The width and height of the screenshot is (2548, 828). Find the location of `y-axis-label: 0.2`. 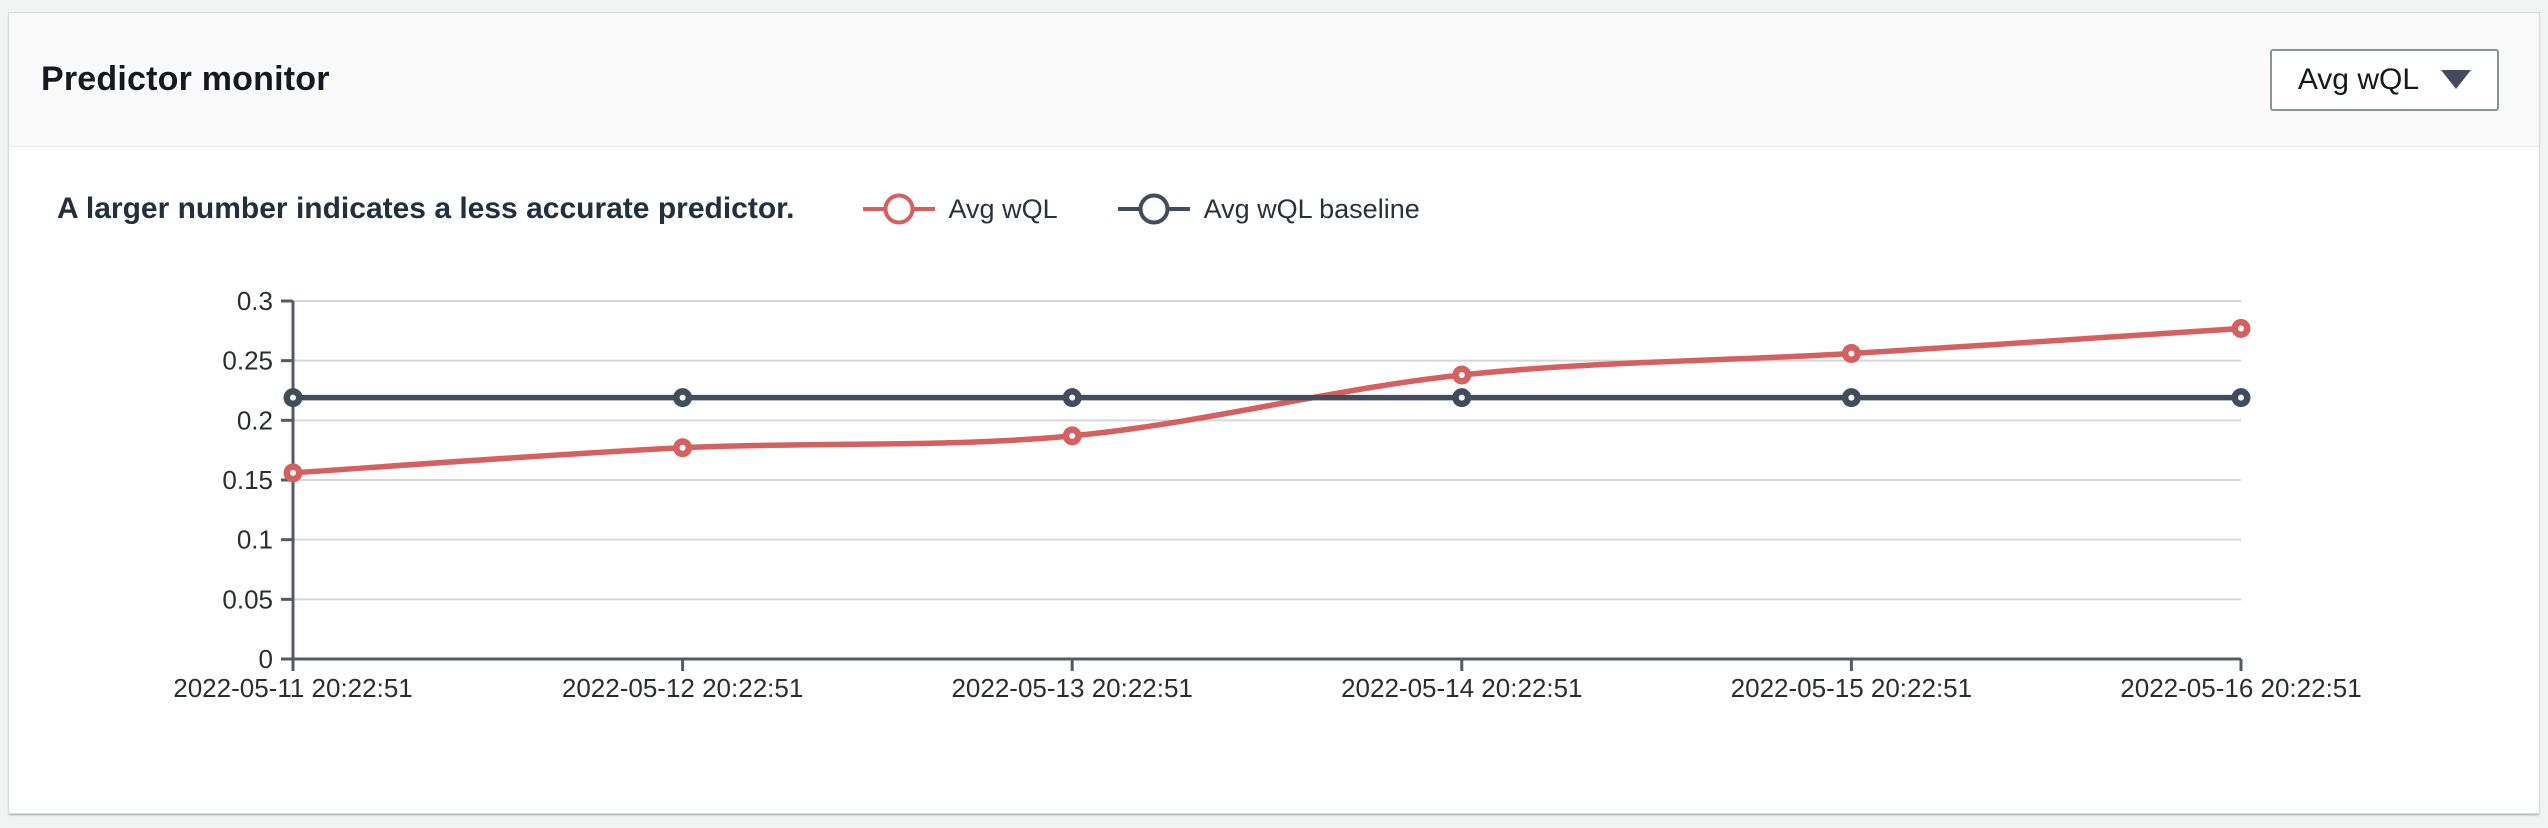

y-axis-label: 0.2 is located at coordinates (255, 420).